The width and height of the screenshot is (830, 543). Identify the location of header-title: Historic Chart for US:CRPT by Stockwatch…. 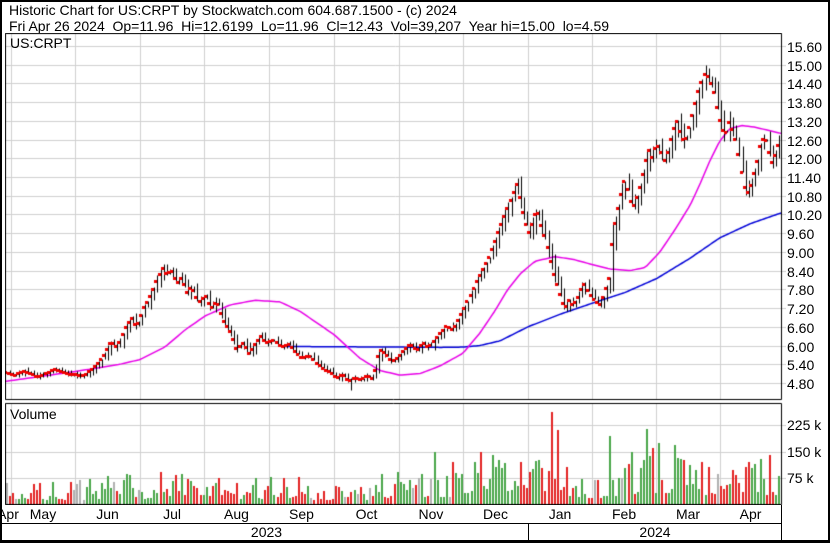
(233, 10).